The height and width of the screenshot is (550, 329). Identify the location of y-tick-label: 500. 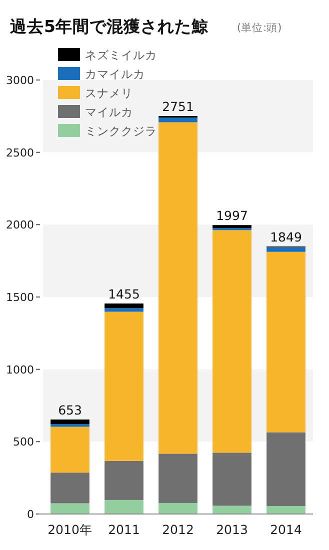
(23, 442).